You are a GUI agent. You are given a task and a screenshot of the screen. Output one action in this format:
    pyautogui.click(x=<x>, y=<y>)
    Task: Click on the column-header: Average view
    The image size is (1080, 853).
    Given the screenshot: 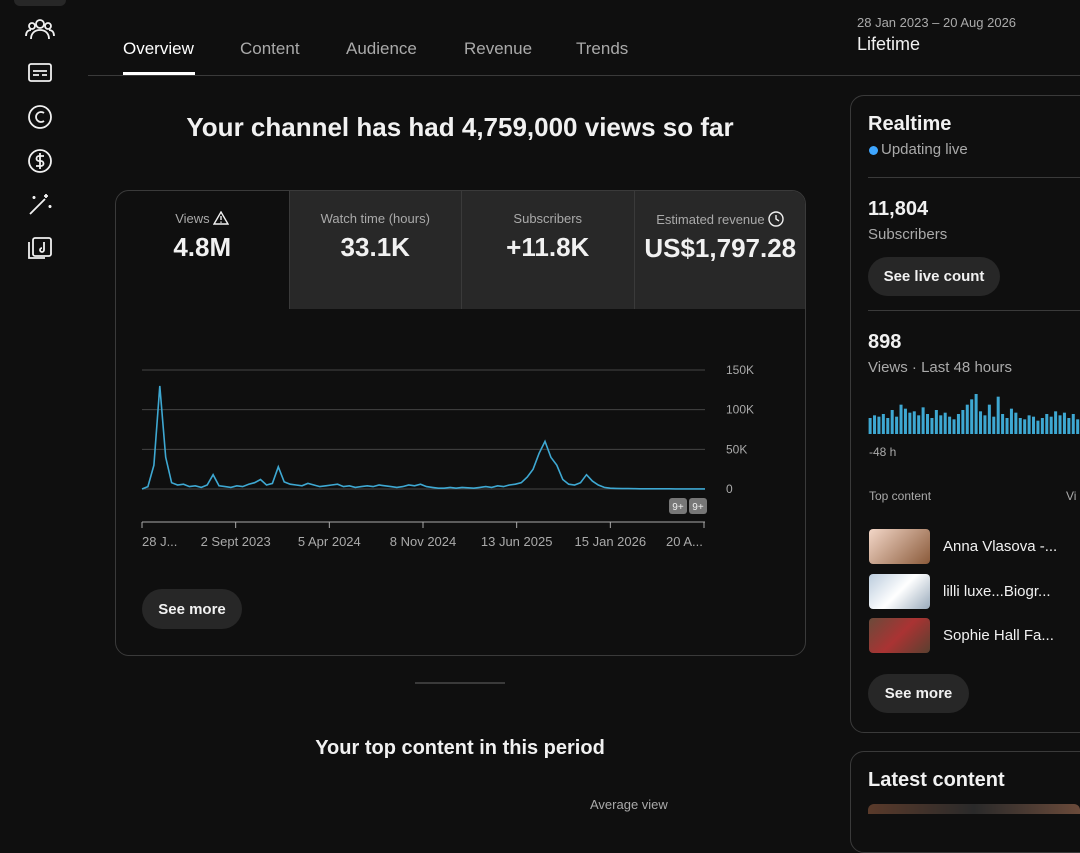 What is the action you would take?
    pyautogui.click(x=629, y=804)
    